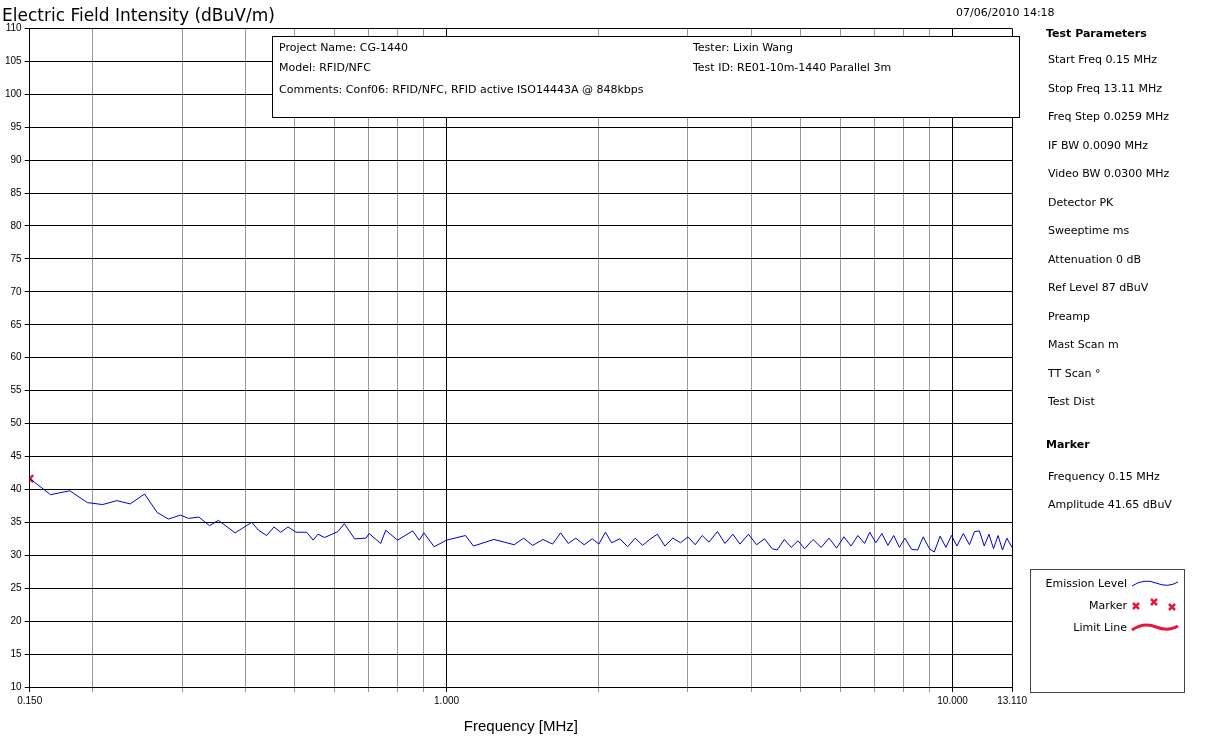 The width and height of the screenshot is (1223, 740). What do you see at coordinates (1104, 476) in the screenshot?
I see `text: Frequency 0.15 MHz` at bounding box center [1104, 476].